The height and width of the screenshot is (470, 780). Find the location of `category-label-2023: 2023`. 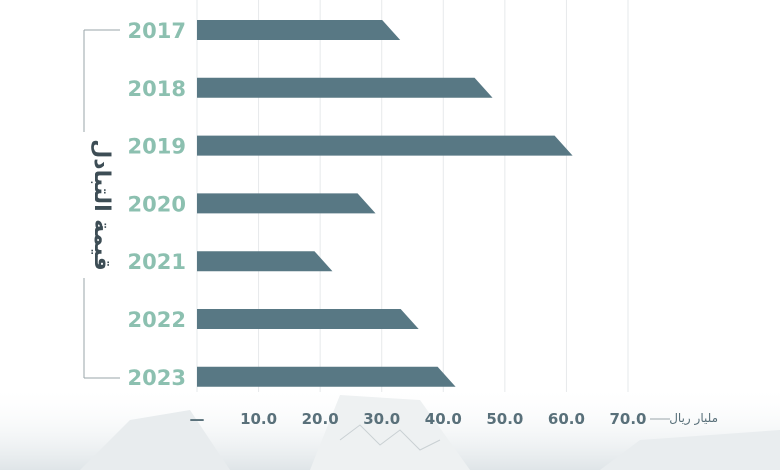

category-label-2023: 2023 is located at coordinates (157, 378).